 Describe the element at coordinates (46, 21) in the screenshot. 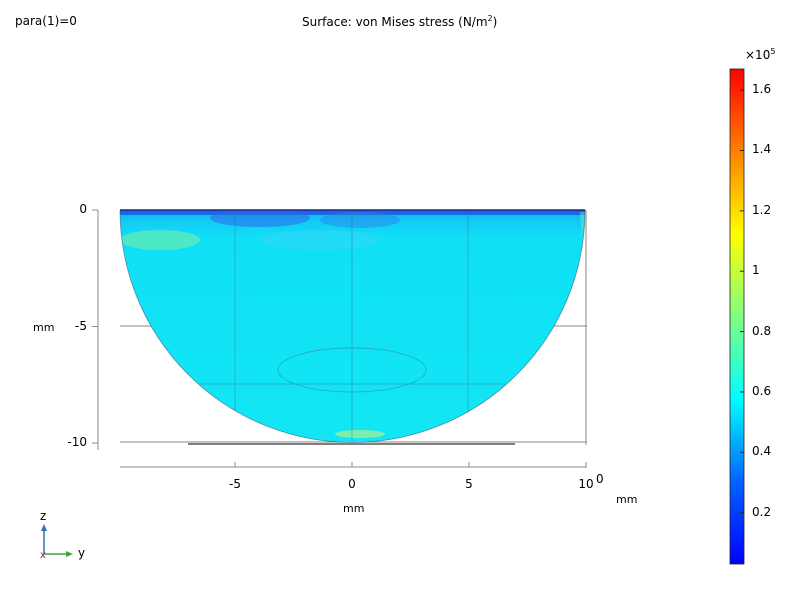

I see `parameter-label: para(1)=0` at that location.